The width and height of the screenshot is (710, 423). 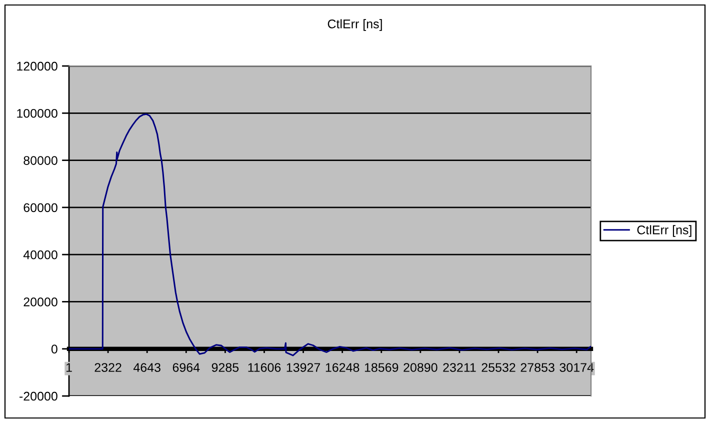 What do you see at coordinates (264, 367) in the screenshot?
I see `x-tick-label: 11606` at bounding box center [264, 367].